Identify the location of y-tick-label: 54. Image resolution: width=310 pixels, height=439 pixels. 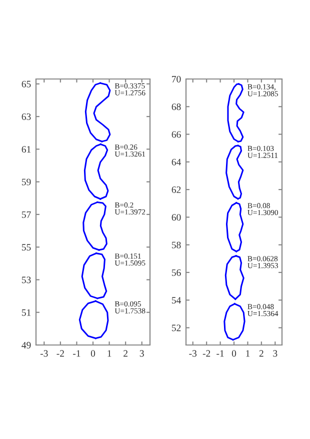
(176, 300).